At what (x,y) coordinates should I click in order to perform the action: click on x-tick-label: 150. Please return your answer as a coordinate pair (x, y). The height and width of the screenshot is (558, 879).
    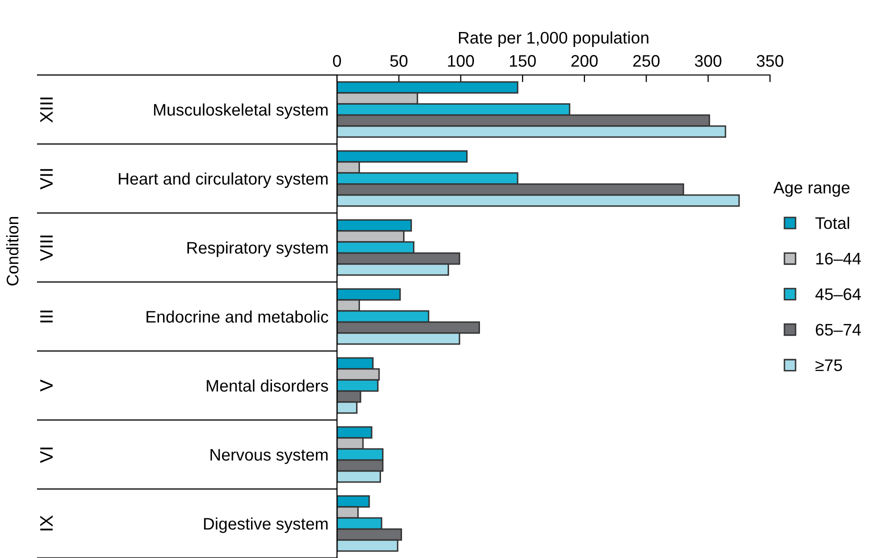
    Looking at the image, I should click on (523, 61).